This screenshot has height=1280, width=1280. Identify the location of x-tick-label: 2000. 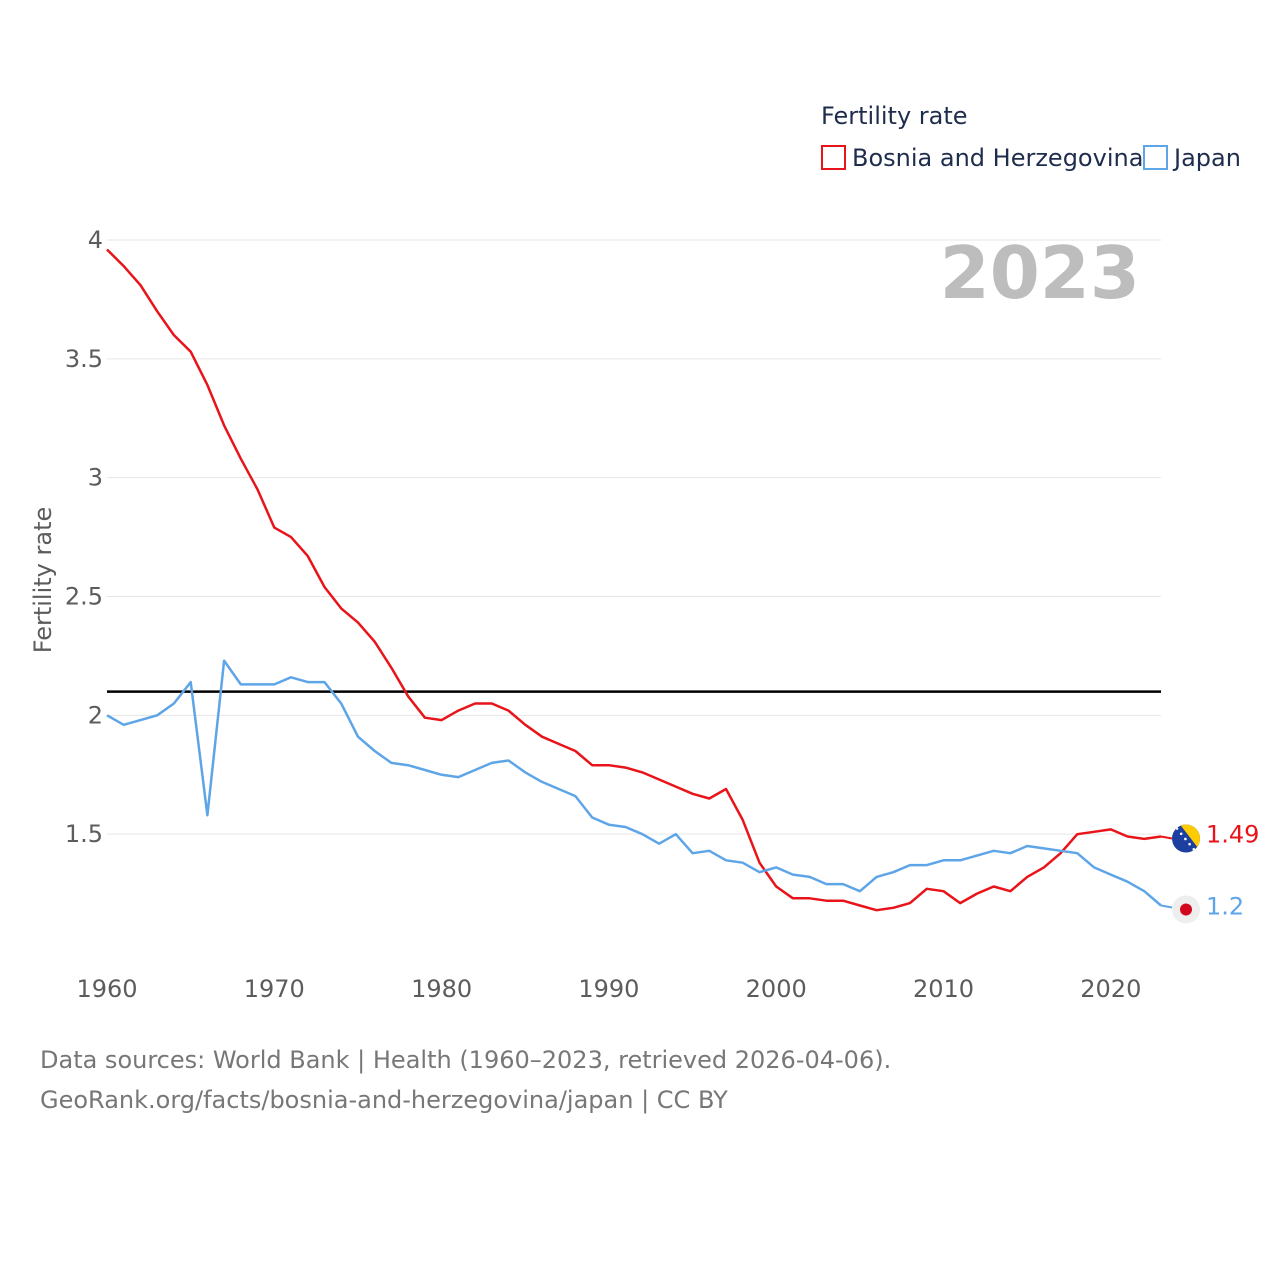
(776, 989).